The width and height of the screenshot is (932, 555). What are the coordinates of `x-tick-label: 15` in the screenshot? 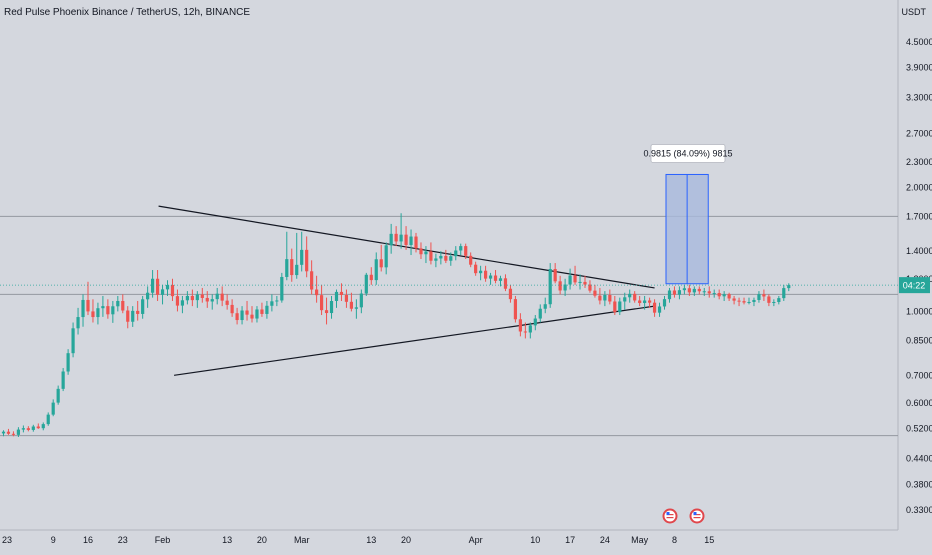 It's located at (709, 540).